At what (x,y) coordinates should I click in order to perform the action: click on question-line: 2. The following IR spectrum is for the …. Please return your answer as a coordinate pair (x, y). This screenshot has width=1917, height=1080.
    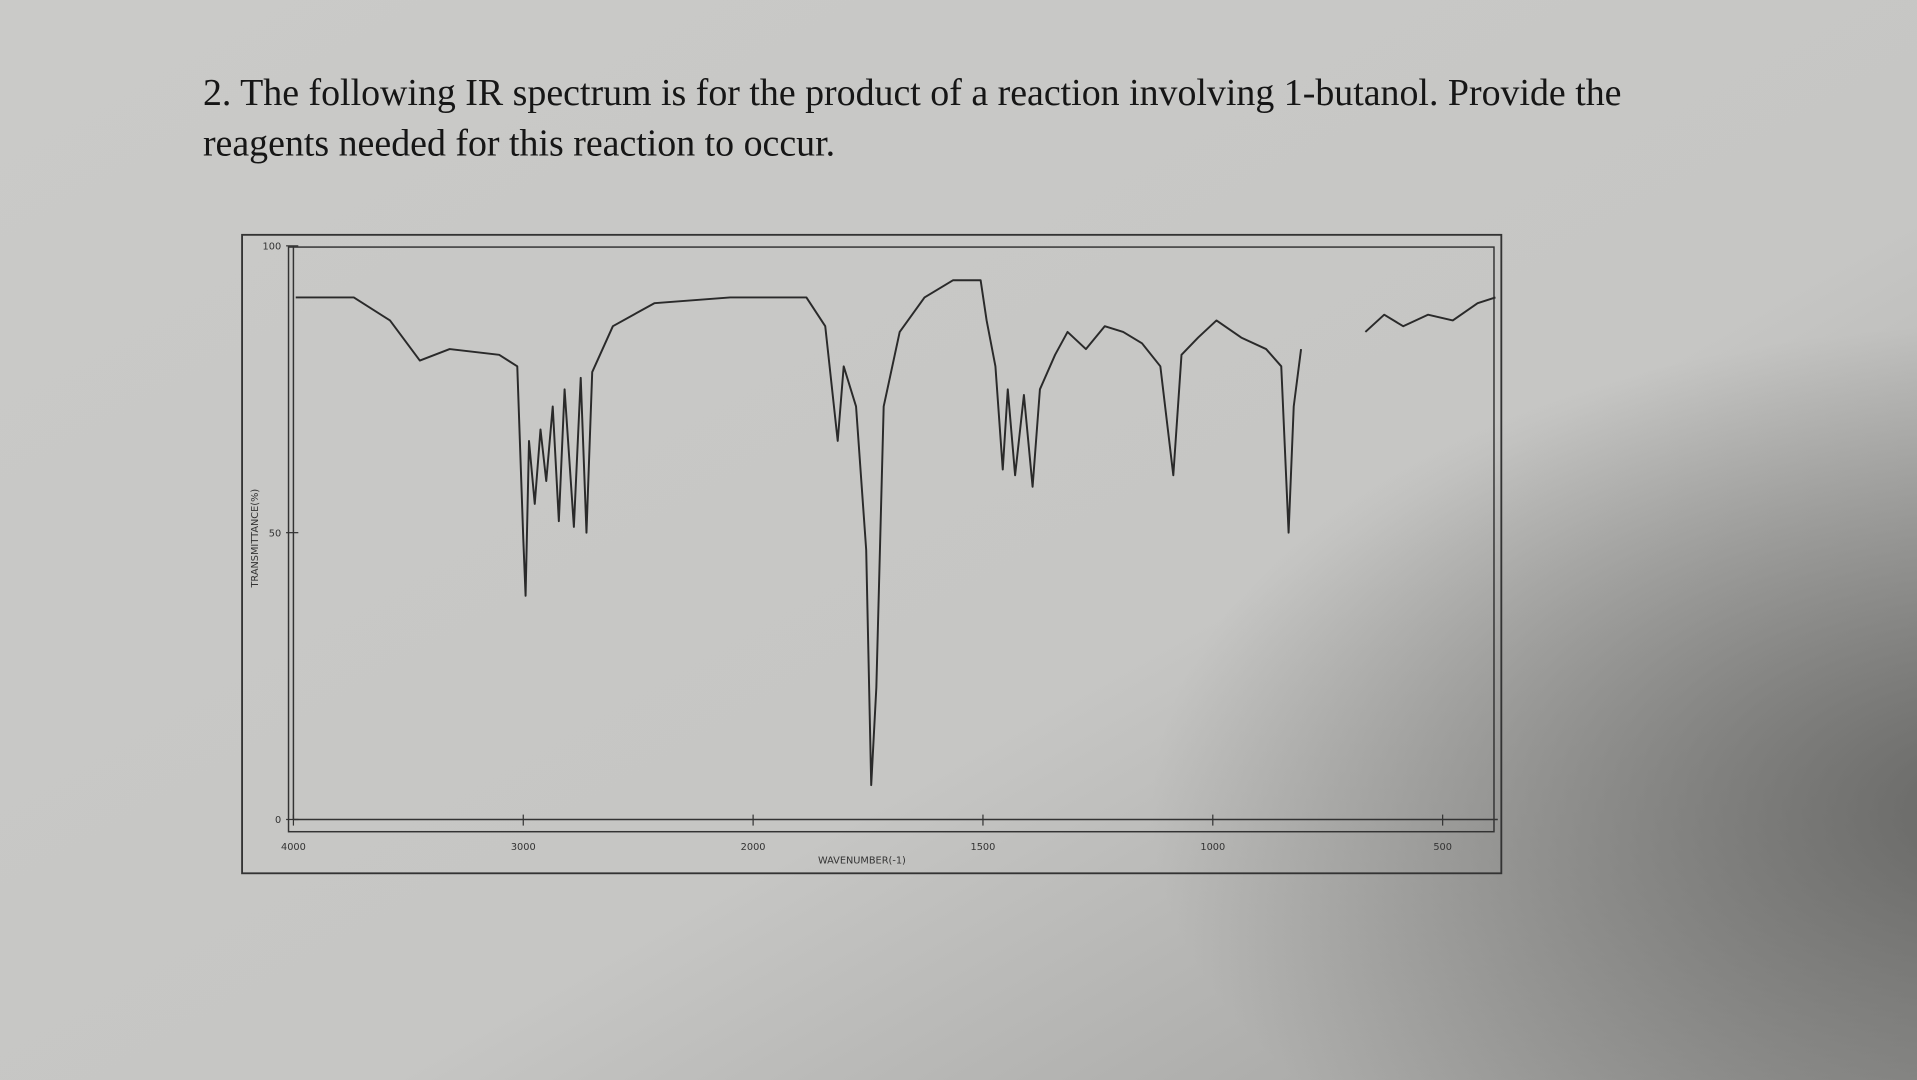
    Looking at the image, I should click on (912, 93).